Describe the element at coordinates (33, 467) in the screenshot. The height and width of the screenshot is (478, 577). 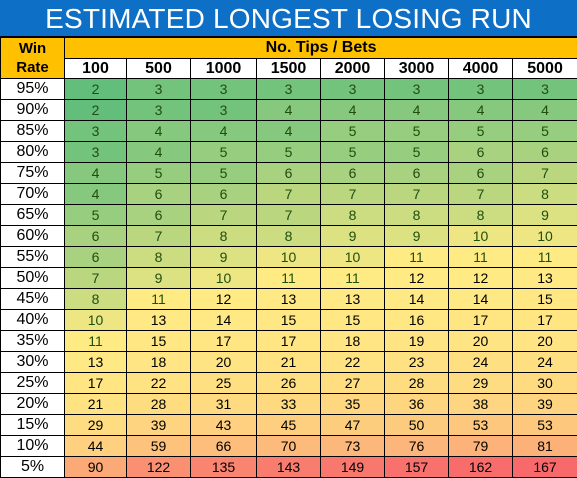
I see `win-rate-cell: 5%` at that location.